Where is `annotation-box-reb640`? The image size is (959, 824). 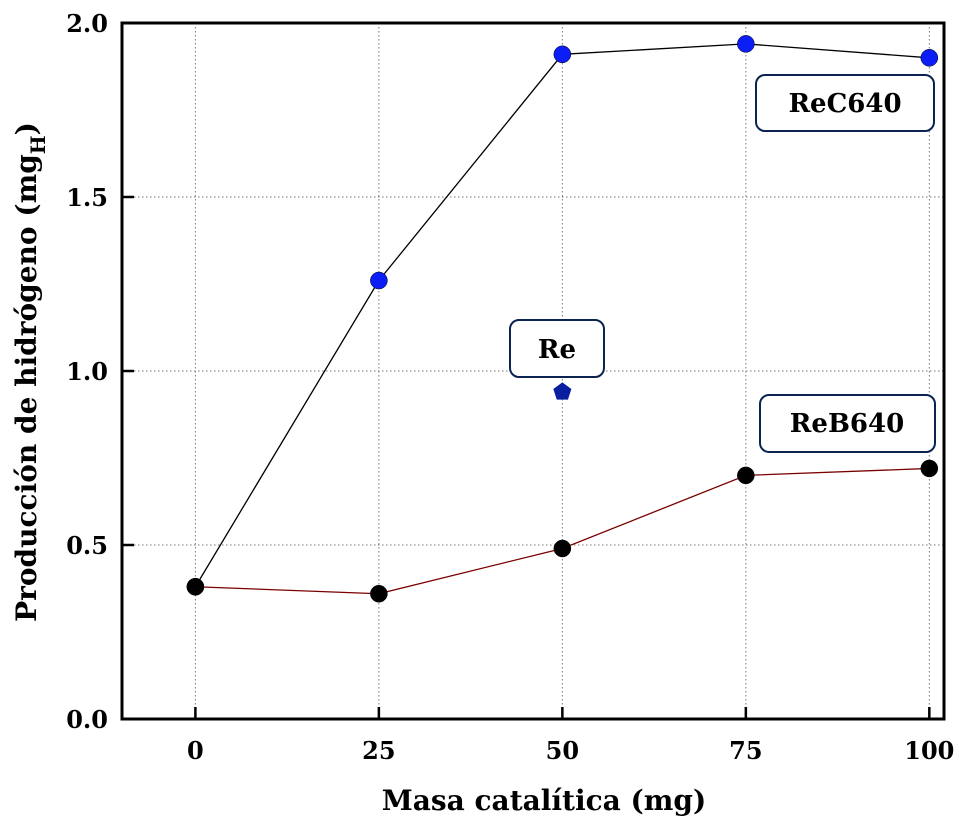
annotation-box-reb640 is located at coordinates (847, 423).